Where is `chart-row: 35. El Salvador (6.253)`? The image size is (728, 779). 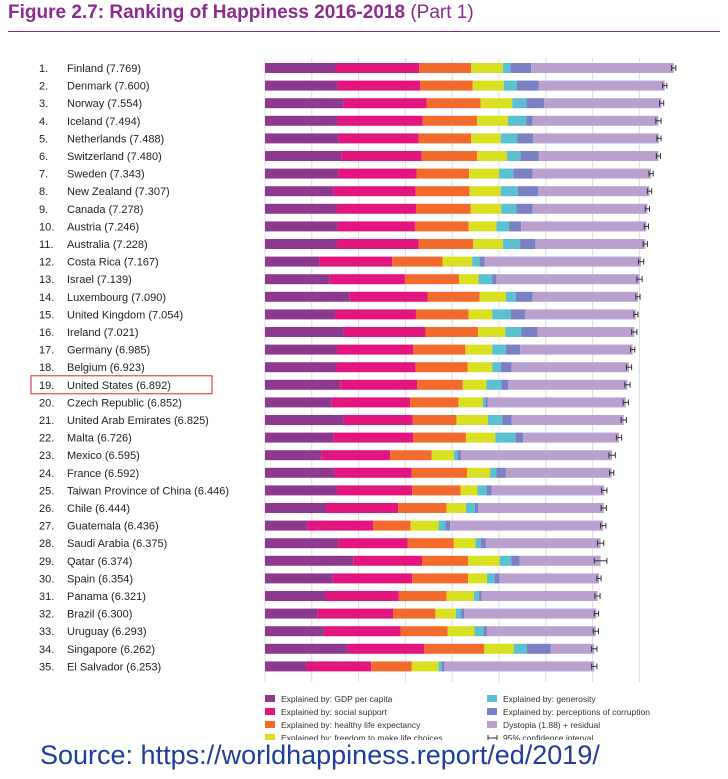
chart-row: 35. El Salvador (6.253) is located at coordinates (318, 667).